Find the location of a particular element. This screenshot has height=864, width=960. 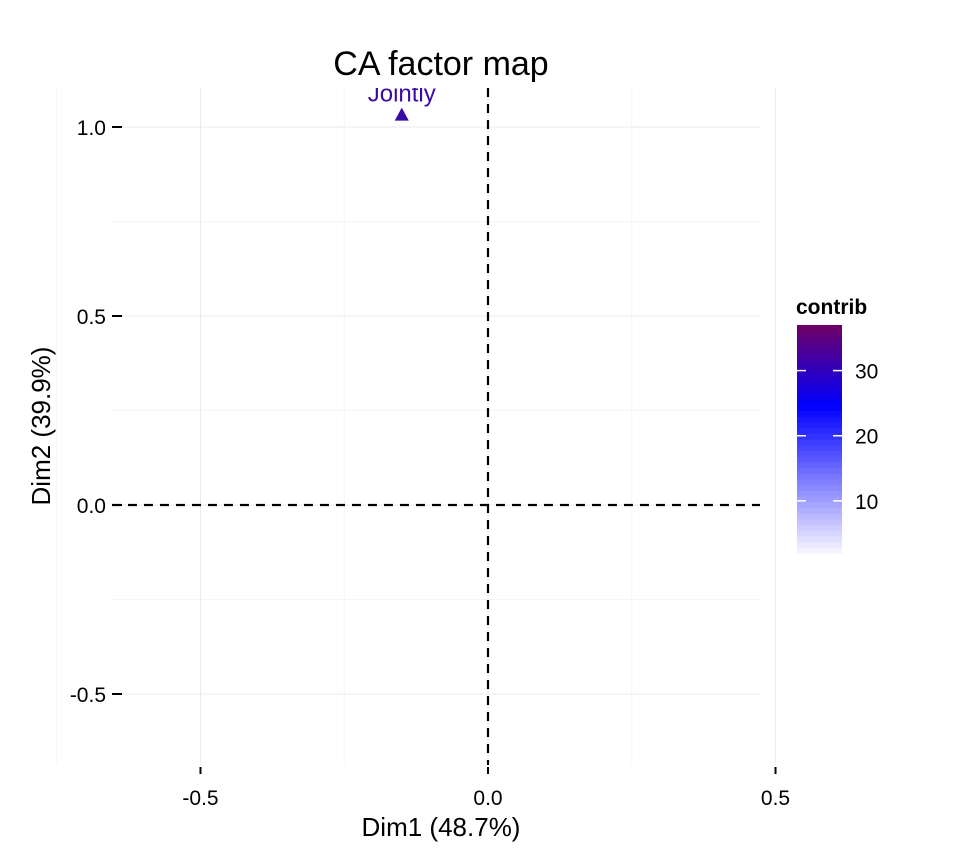

y-tick-label: 1.0 is located at coordinates (91, 128).